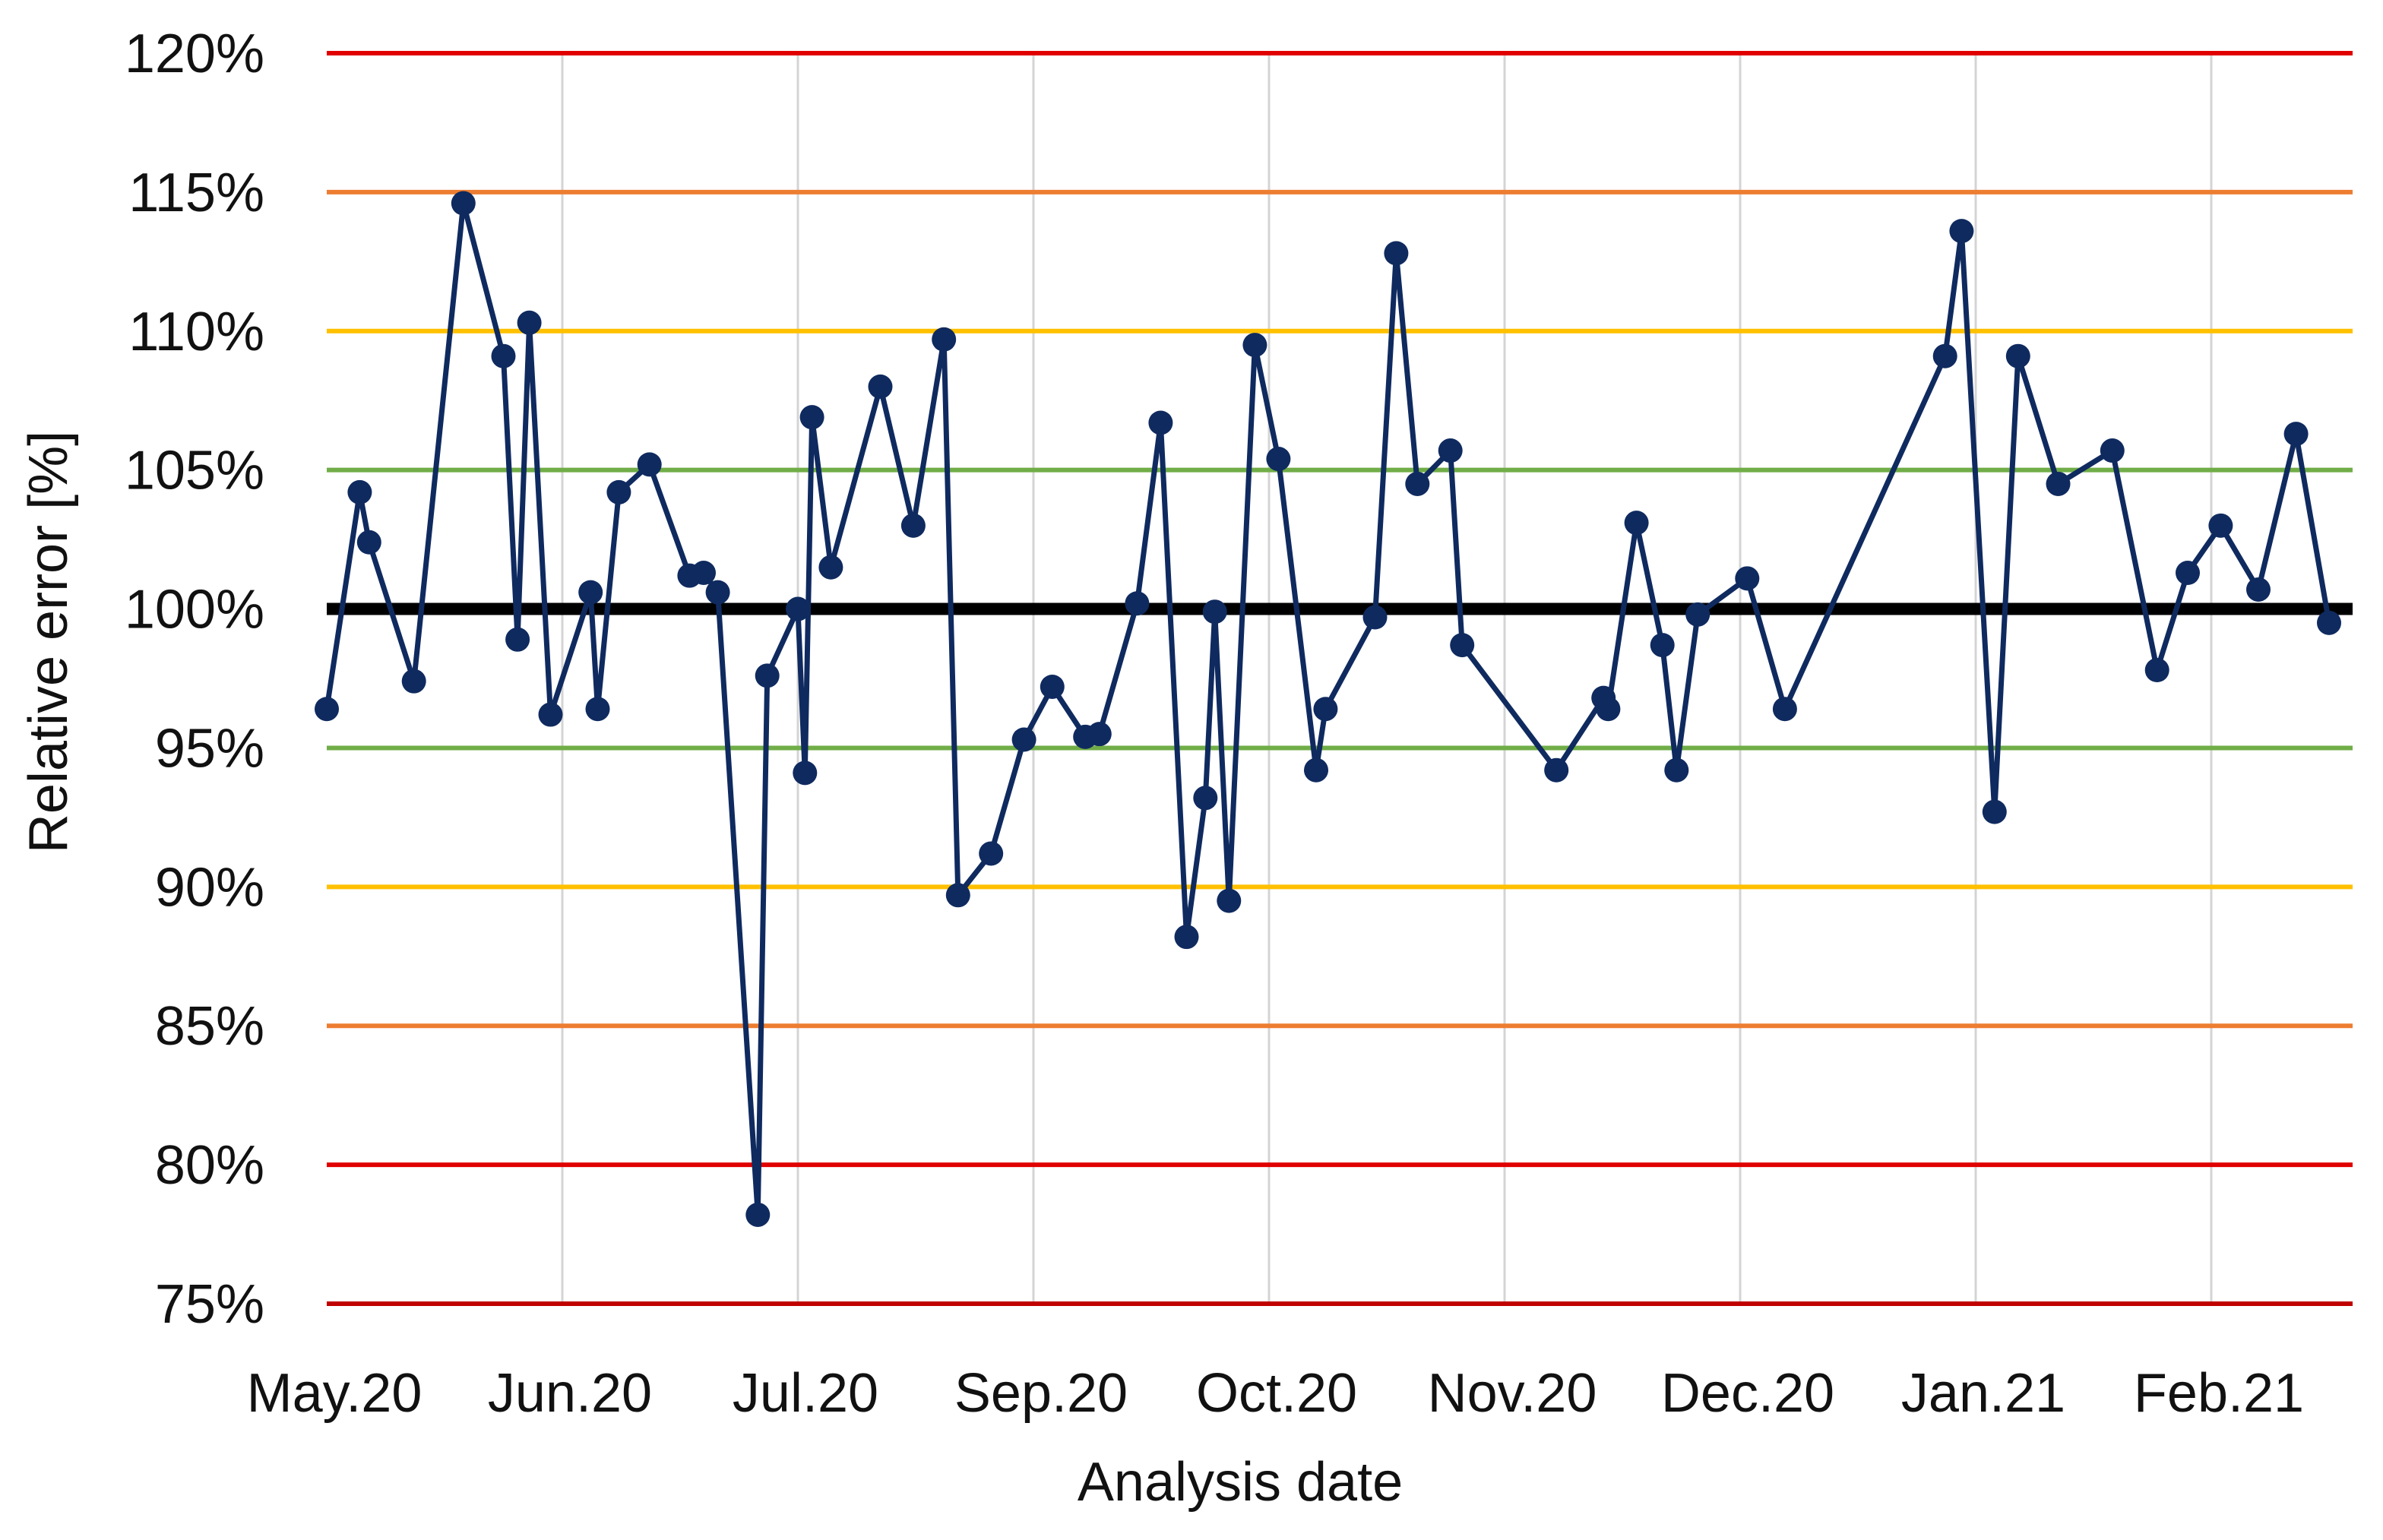 The image size is (2383, 1540). What do you see at coordinates (1748, 1393) in the screenshot?
I see `x-tick-label: Dec.20` at bounding box center [1748, 1393].